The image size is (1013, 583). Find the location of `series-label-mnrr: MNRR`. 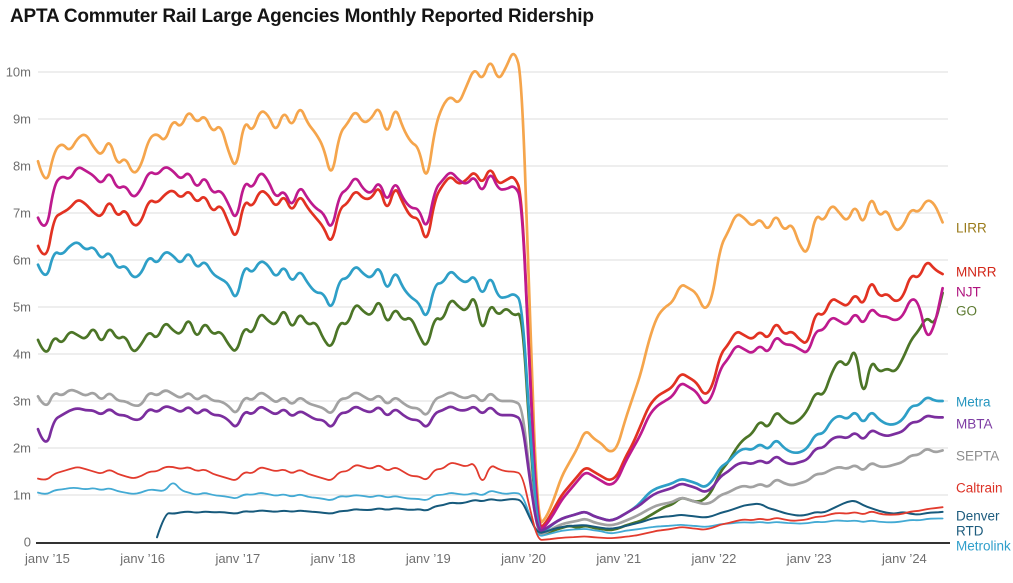

series-label-mnrr: MNRR is located at coordinates (976, 272).